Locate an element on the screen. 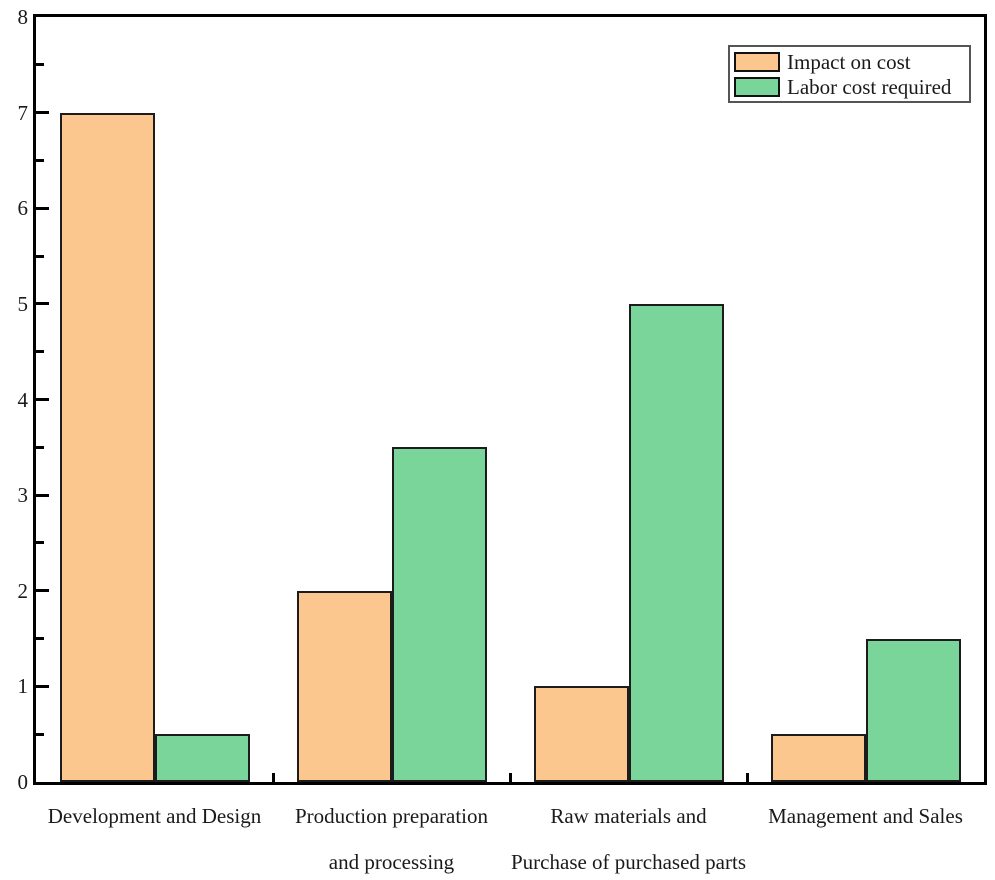  category-label-group-1: Development and Design is located at coordinates (155, 816).